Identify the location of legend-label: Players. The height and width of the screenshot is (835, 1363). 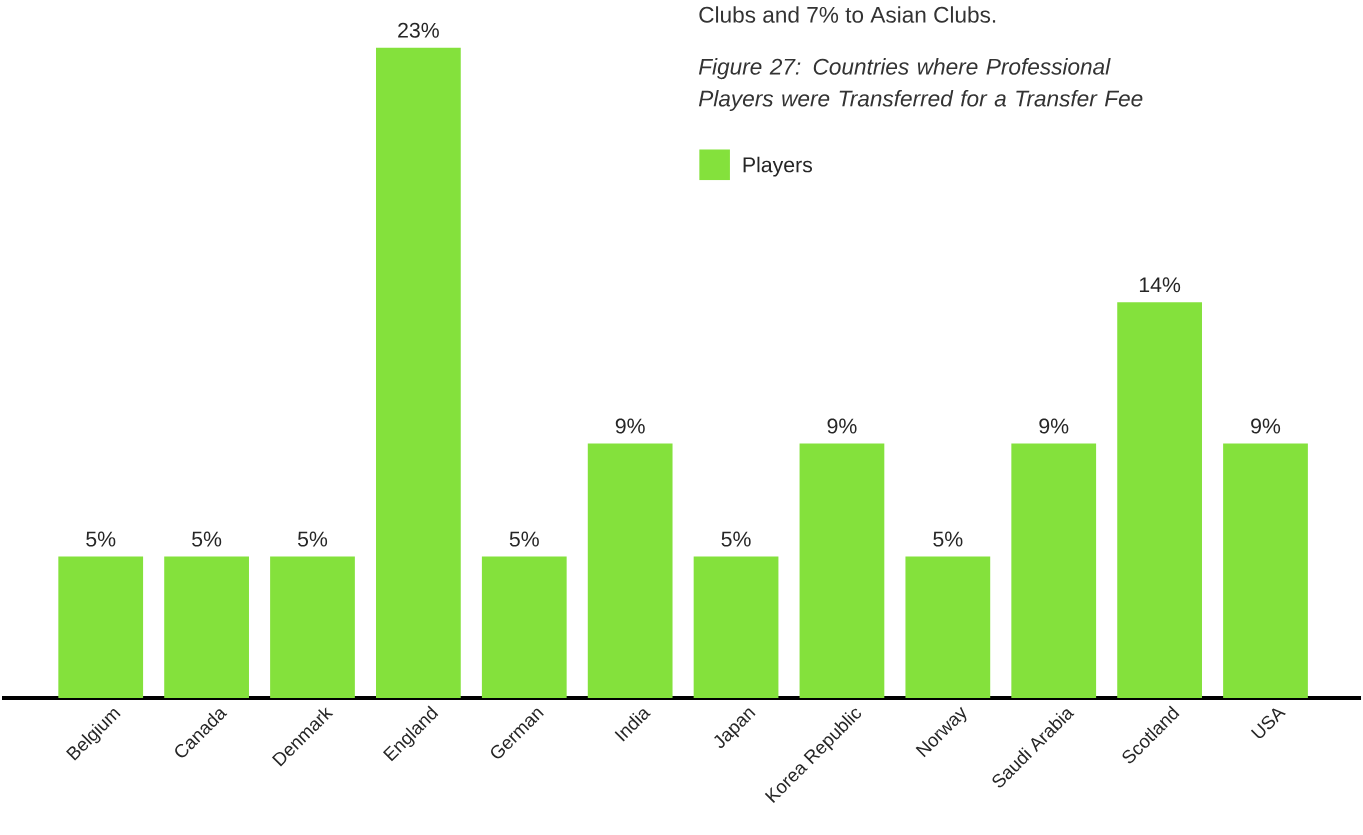
(778, 166).